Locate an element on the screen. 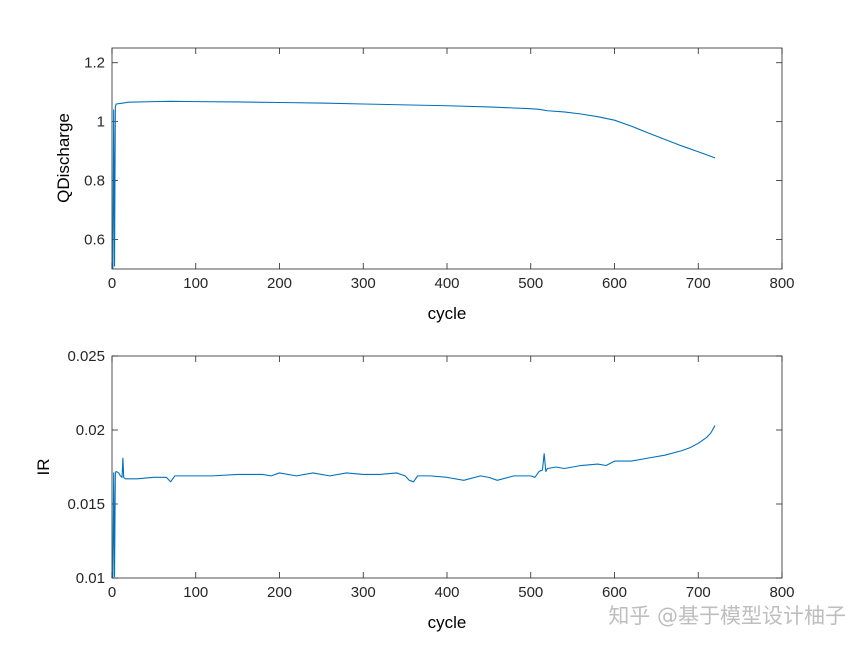 This screenshot has height=648, width=864. bottom-xtick-label: 0 is located at coordinates (112, 592).